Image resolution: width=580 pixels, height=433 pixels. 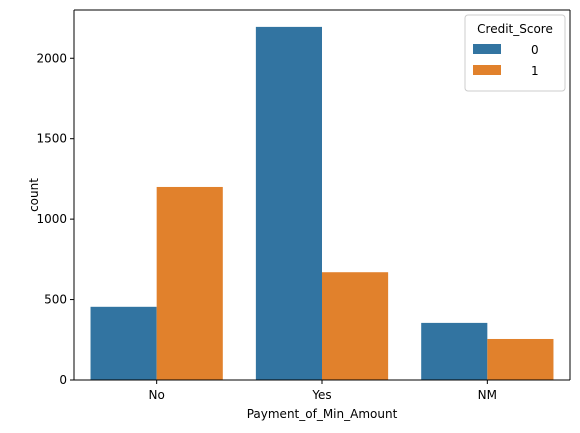 What do you see at coordinates (535, 71) in the screenshot?
I see `legend-label-1: 1` at bounding box center [535, 71].